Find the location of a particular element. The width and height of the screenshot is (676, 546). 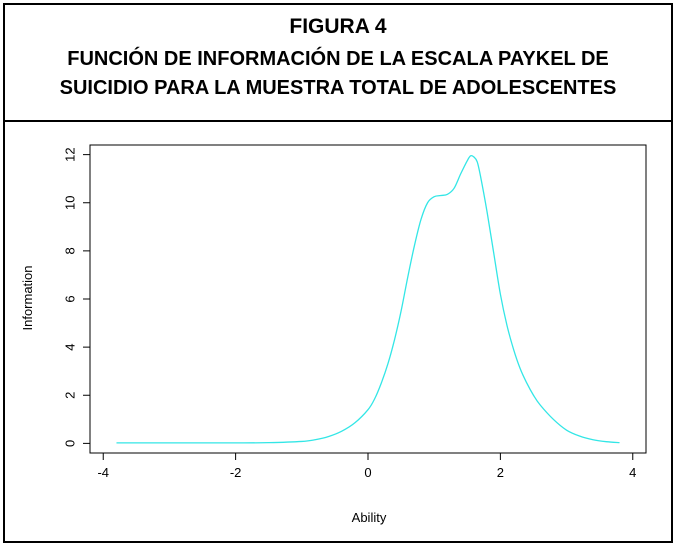

y-tick-label: 2 is located at coordinates (70, 395).